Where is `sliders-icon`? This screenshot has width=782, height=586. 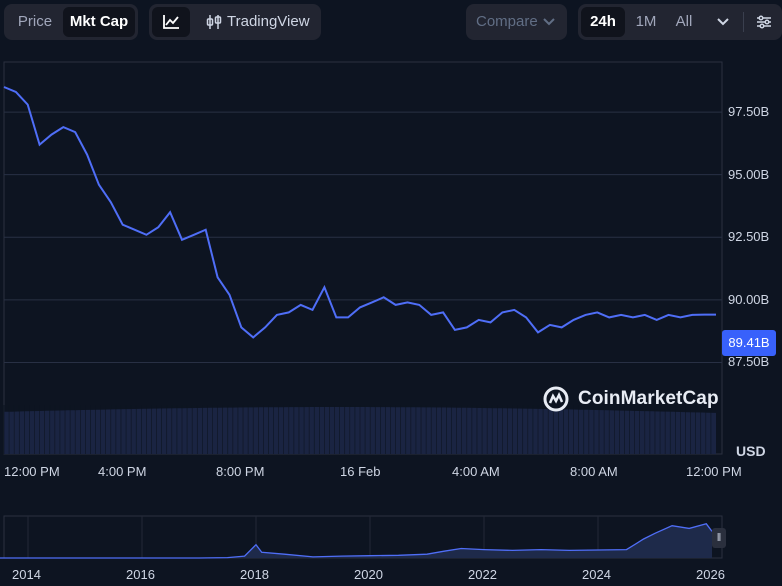 sliders-icon is located at coordinates (764, 22).